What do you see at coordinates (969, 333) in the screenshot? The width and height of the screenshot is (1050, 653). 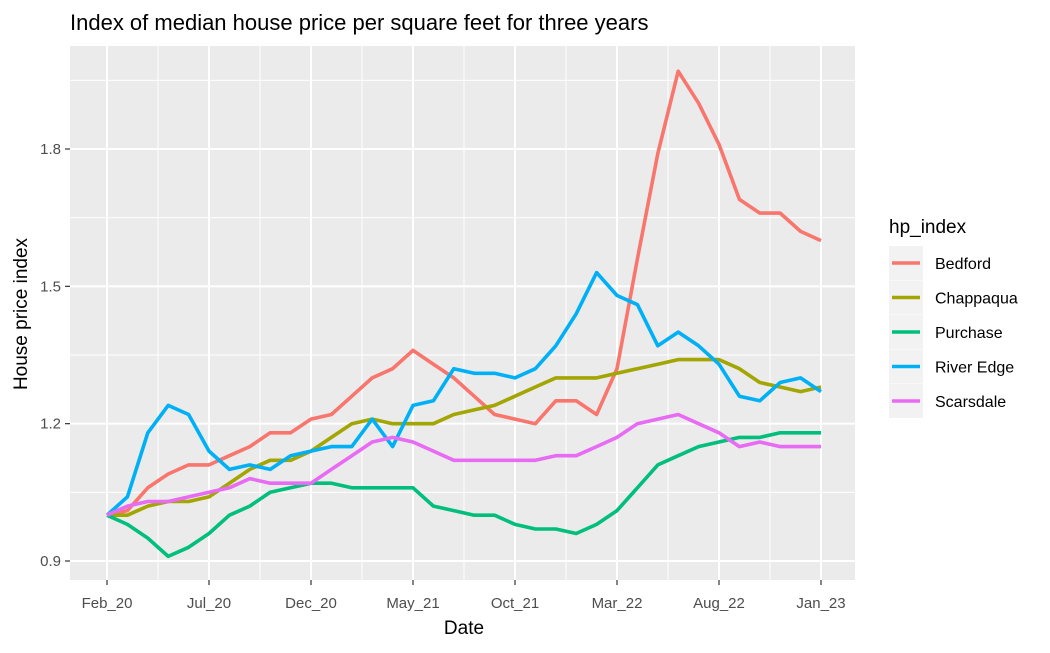 I see `legend-label-purchase: Purchase` at bounding box center [969, 333].